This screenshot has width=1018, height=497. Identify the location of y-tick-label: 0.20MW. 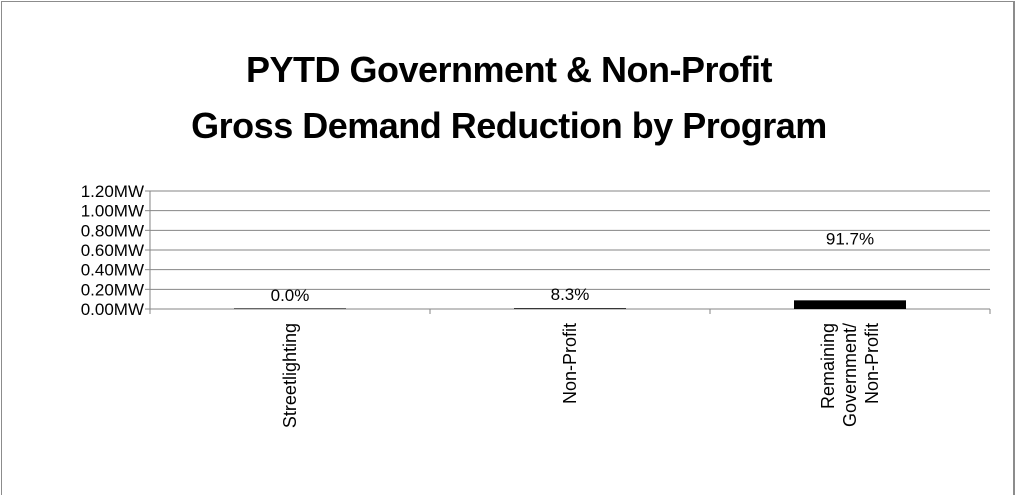
(112, 289).